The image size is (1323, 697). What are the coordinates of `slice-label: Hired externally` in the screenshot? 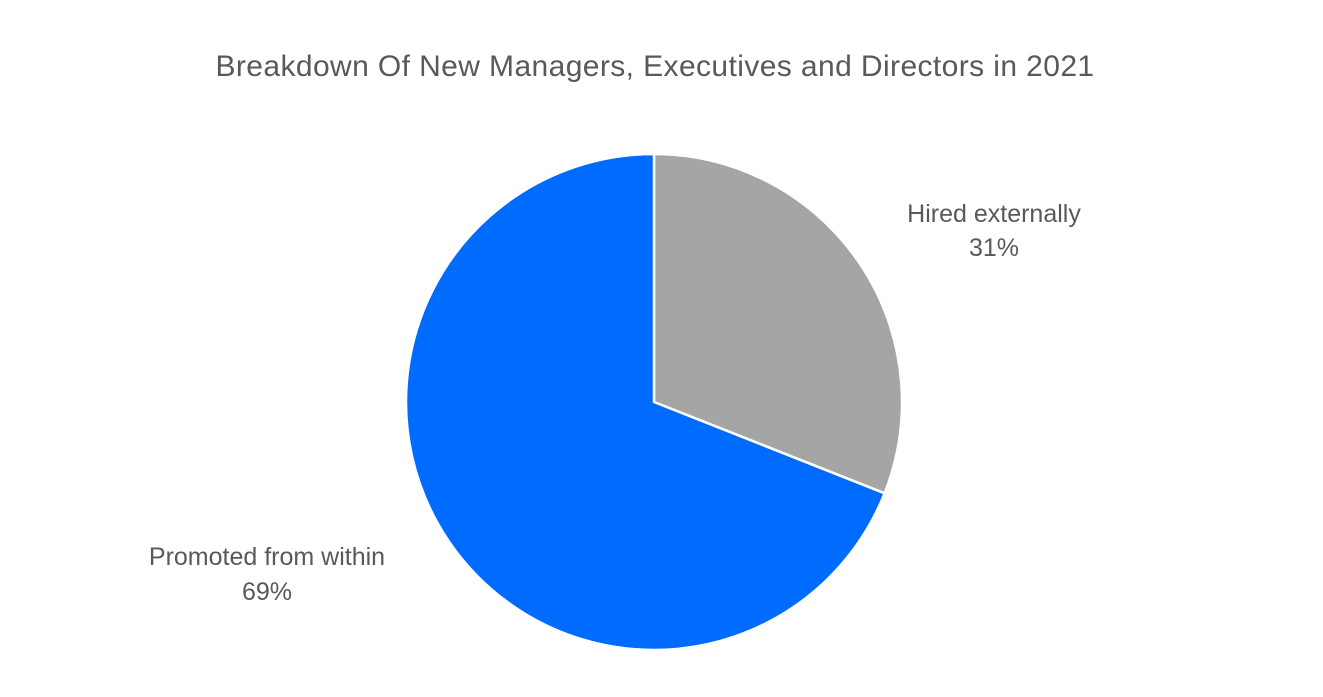 It's located at (994, 214).